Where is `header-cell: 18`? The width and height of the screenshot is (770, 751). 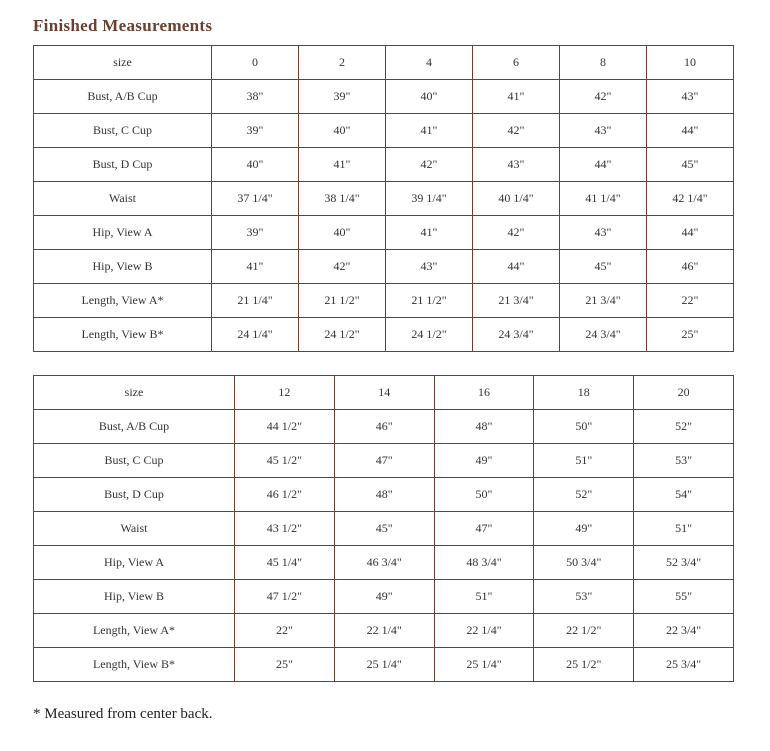
header-cell: 18 is located at coordinates (584, 392).